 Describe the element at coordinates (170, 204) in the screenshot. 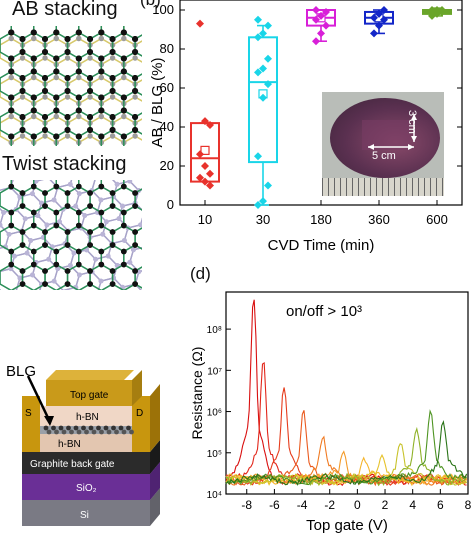

I see `y-tick-label: 0` at that location.